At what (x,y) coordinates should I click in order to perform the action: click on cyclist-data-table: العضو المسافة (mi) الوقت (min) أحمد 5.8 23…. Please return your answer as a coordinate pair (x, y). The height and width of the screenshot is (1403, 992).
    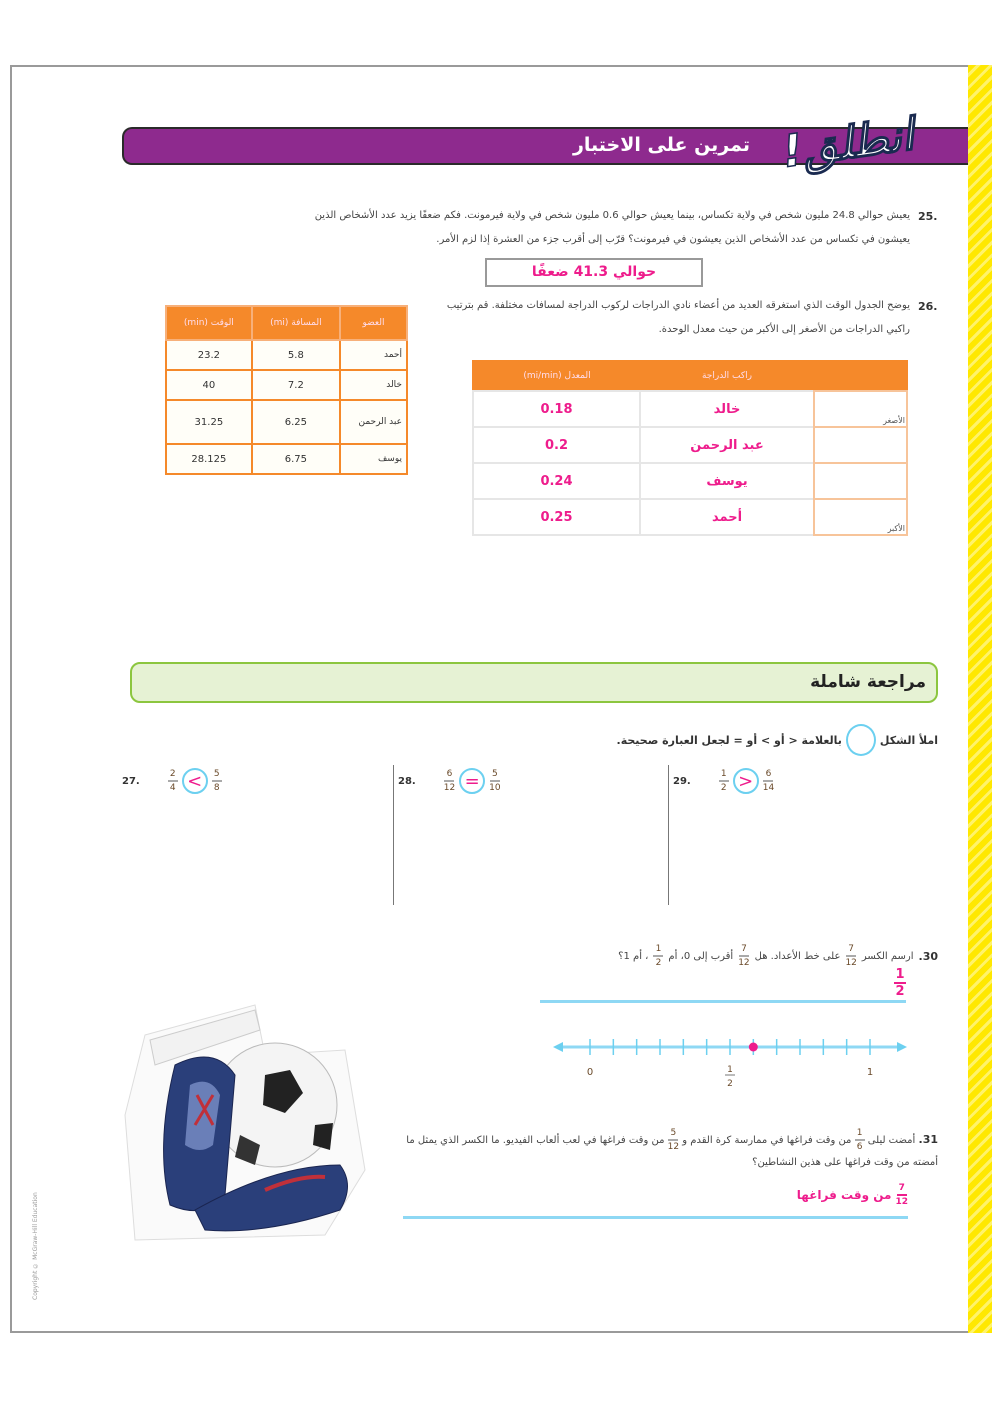
    Looking at the image, I should click on (286, 390).